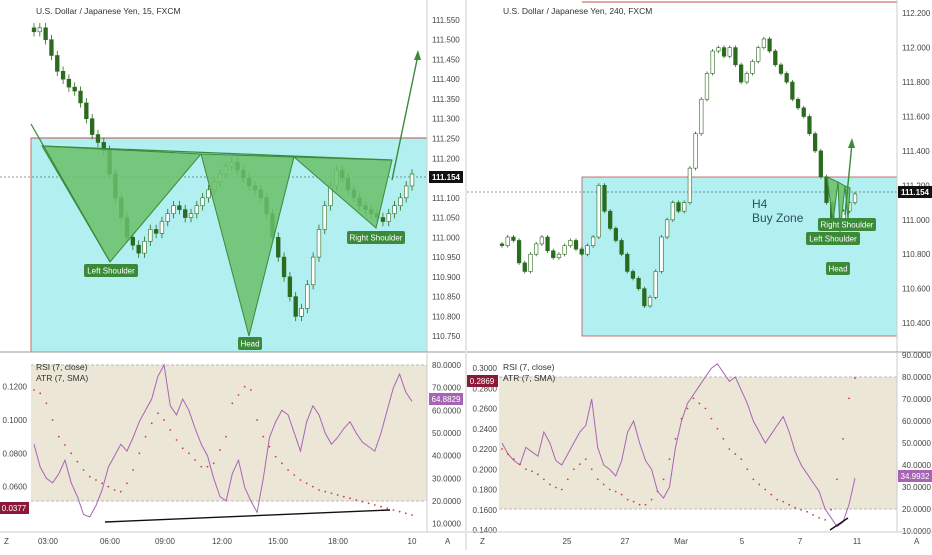 Image resolution: width=932 pixels, height=555 pixels. What do you see at coordinates (739, 256) in the screenshot?
I see `right-buy-zone` at bounding box center [739, 256].